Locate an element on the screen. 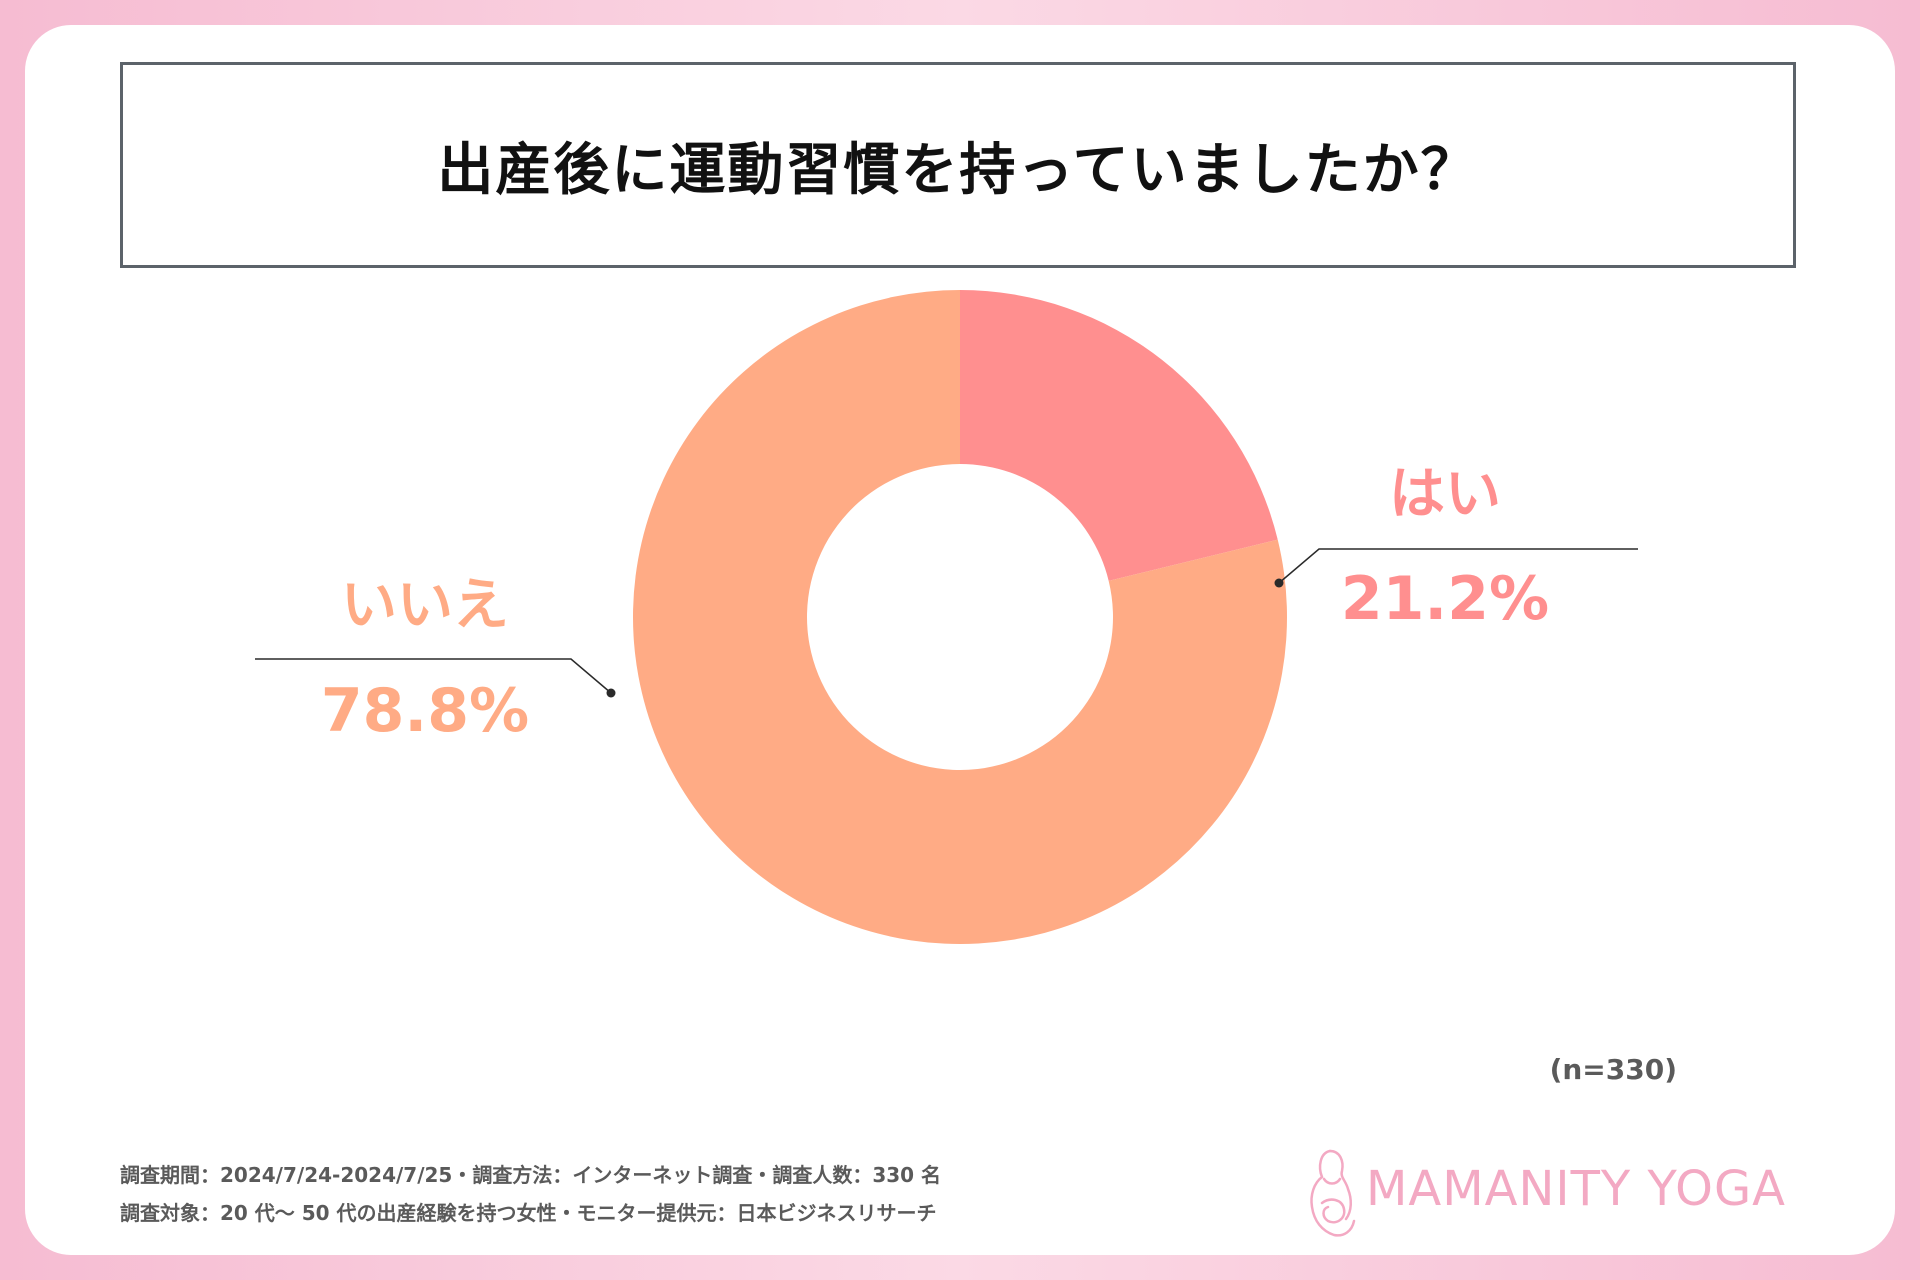 This screenshot has height=1280, width=1920. slice-value-no: 78.8% is located at coordinates (425, 711).